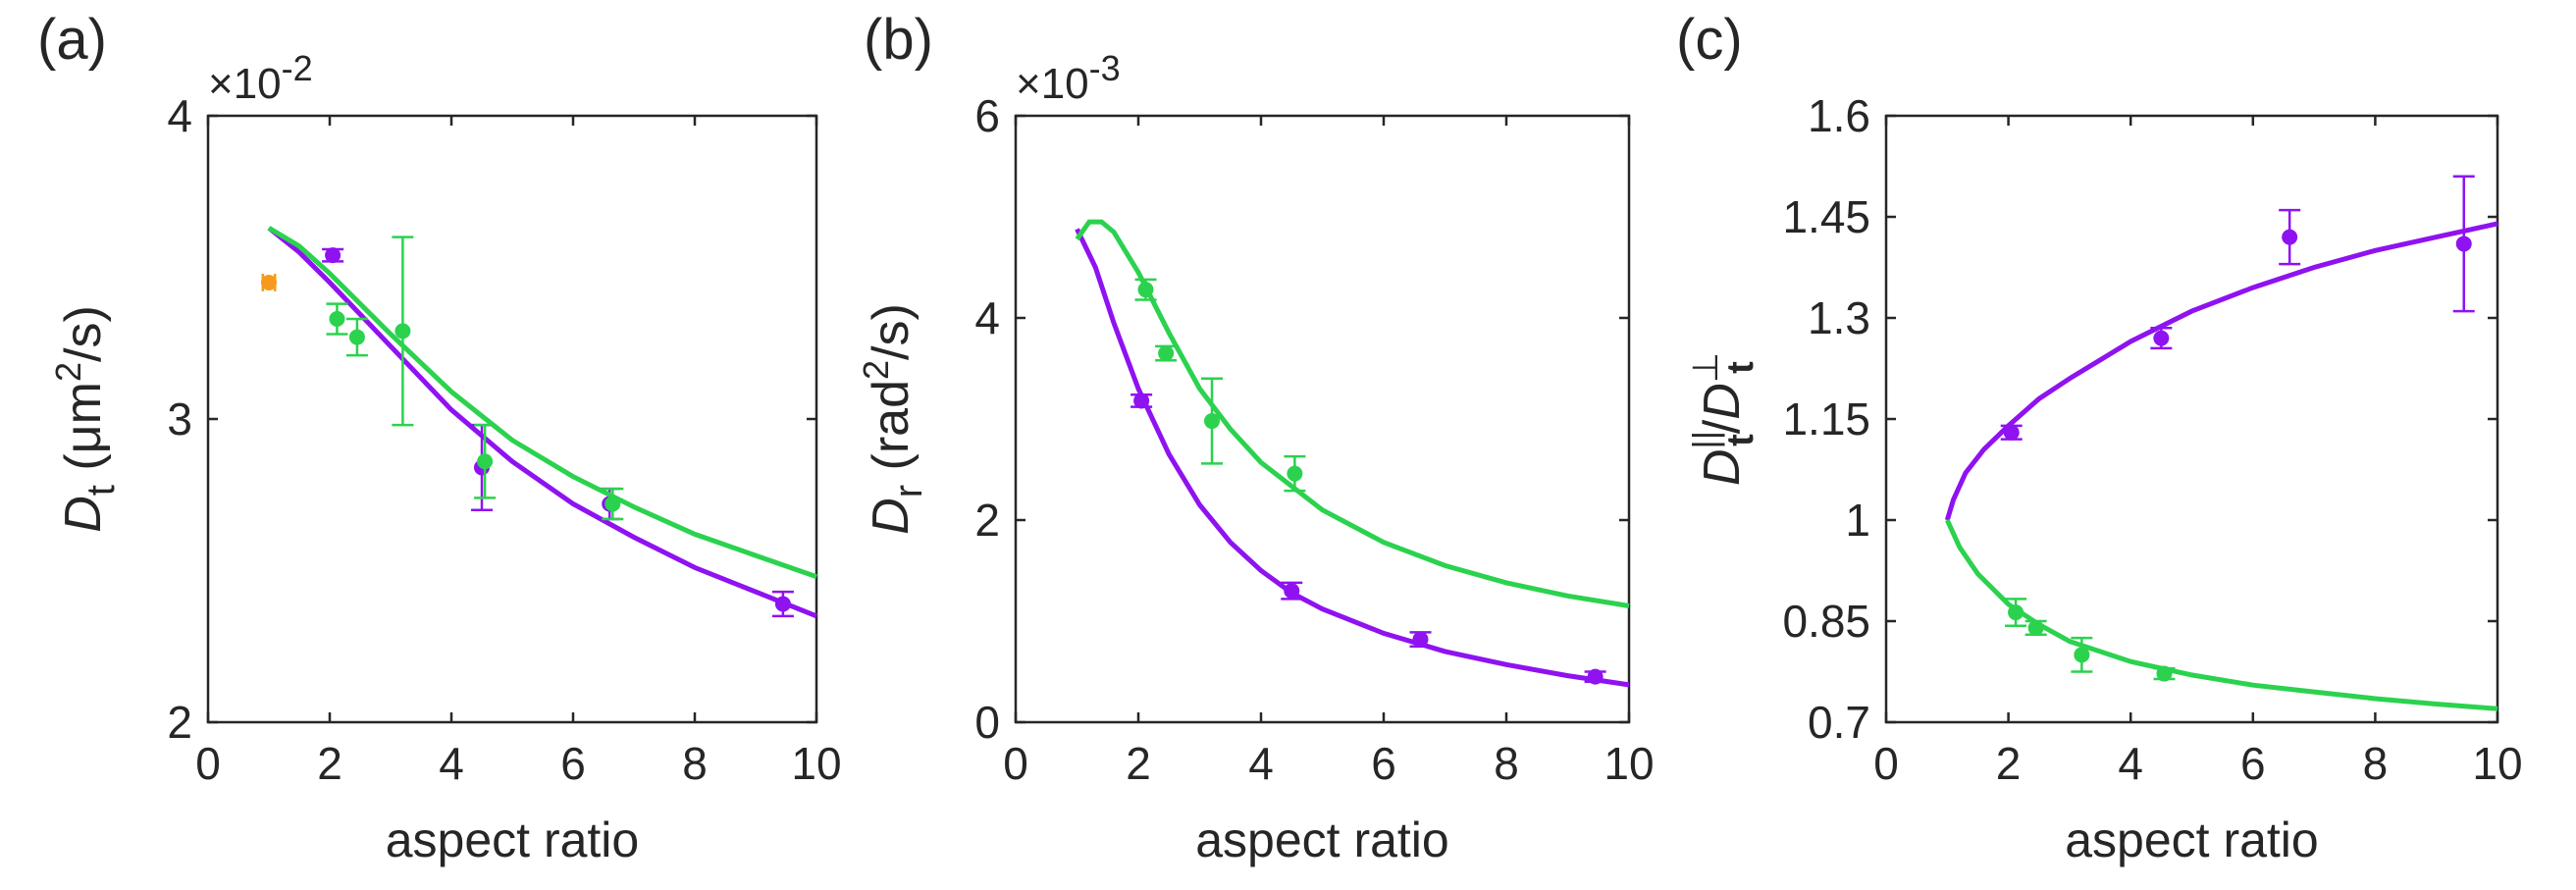  What do you see at coordinates (898, 40) in the screenshot?
I see `panel-label: (b)` at bounding box center [898, 40].